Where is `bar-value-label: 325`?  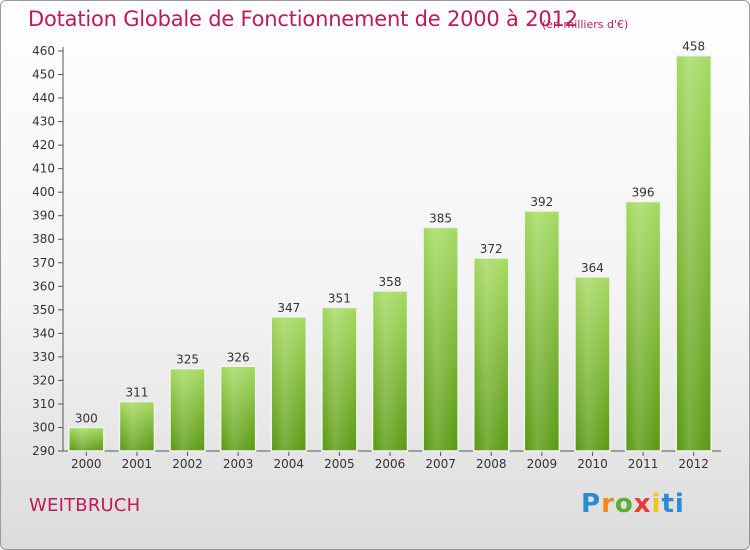
bar-value-label: 325 is located at coordinates (187, 360).